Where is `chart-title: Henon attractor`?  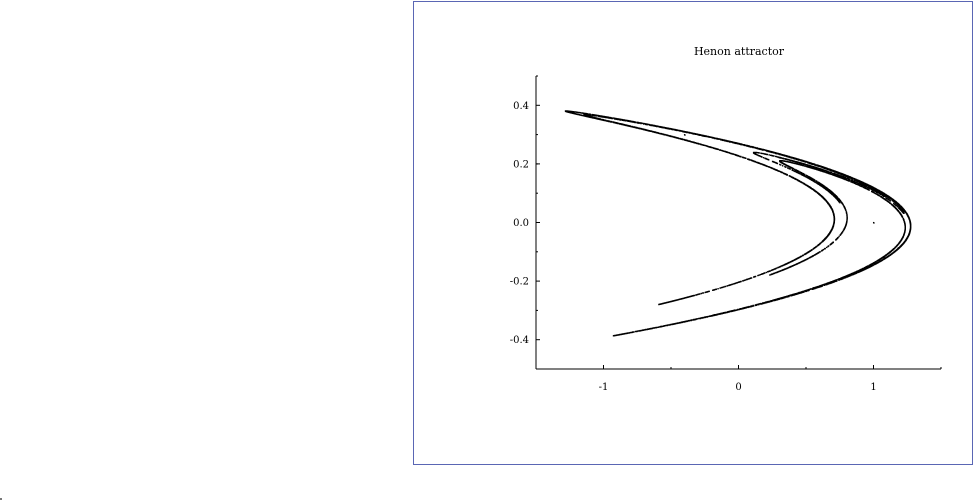
chart-title: Henon attractor is located at coordinates (739, 51).